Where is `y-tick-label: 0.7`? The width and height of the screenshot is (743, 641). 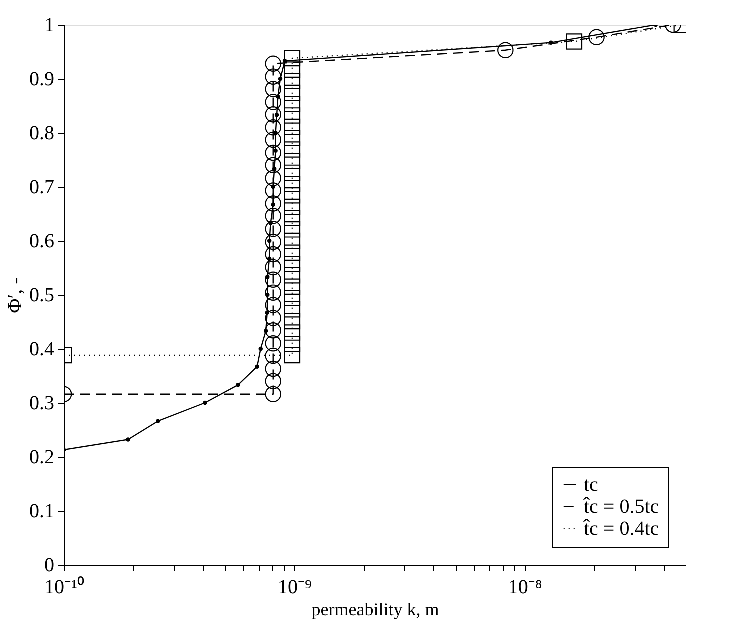
y-tick-label: 0.7 is located at coordinates (42, 187).